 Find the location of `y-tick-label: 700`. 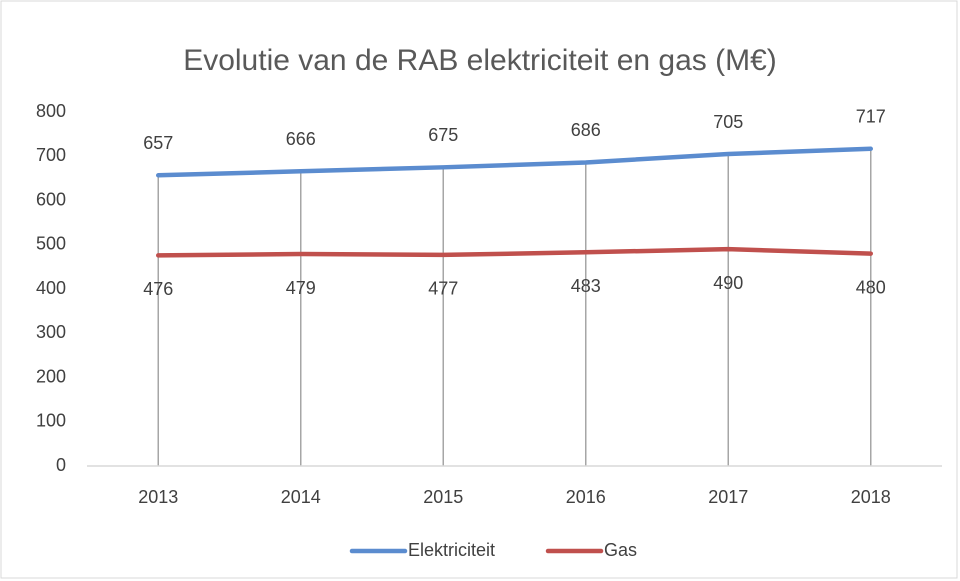

y-tick-label: 700 is located at coordinates (51, 155).